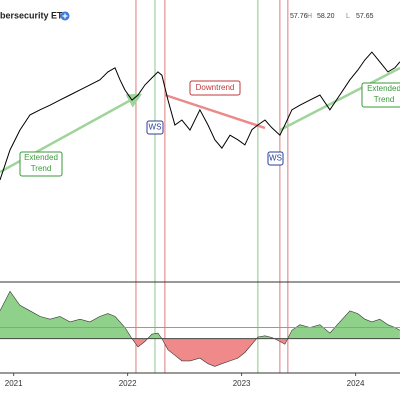 Image resolution: width=400 pixels, height=400 pixels. I want to click on x-tick-label: 2023, so click(242, 383).